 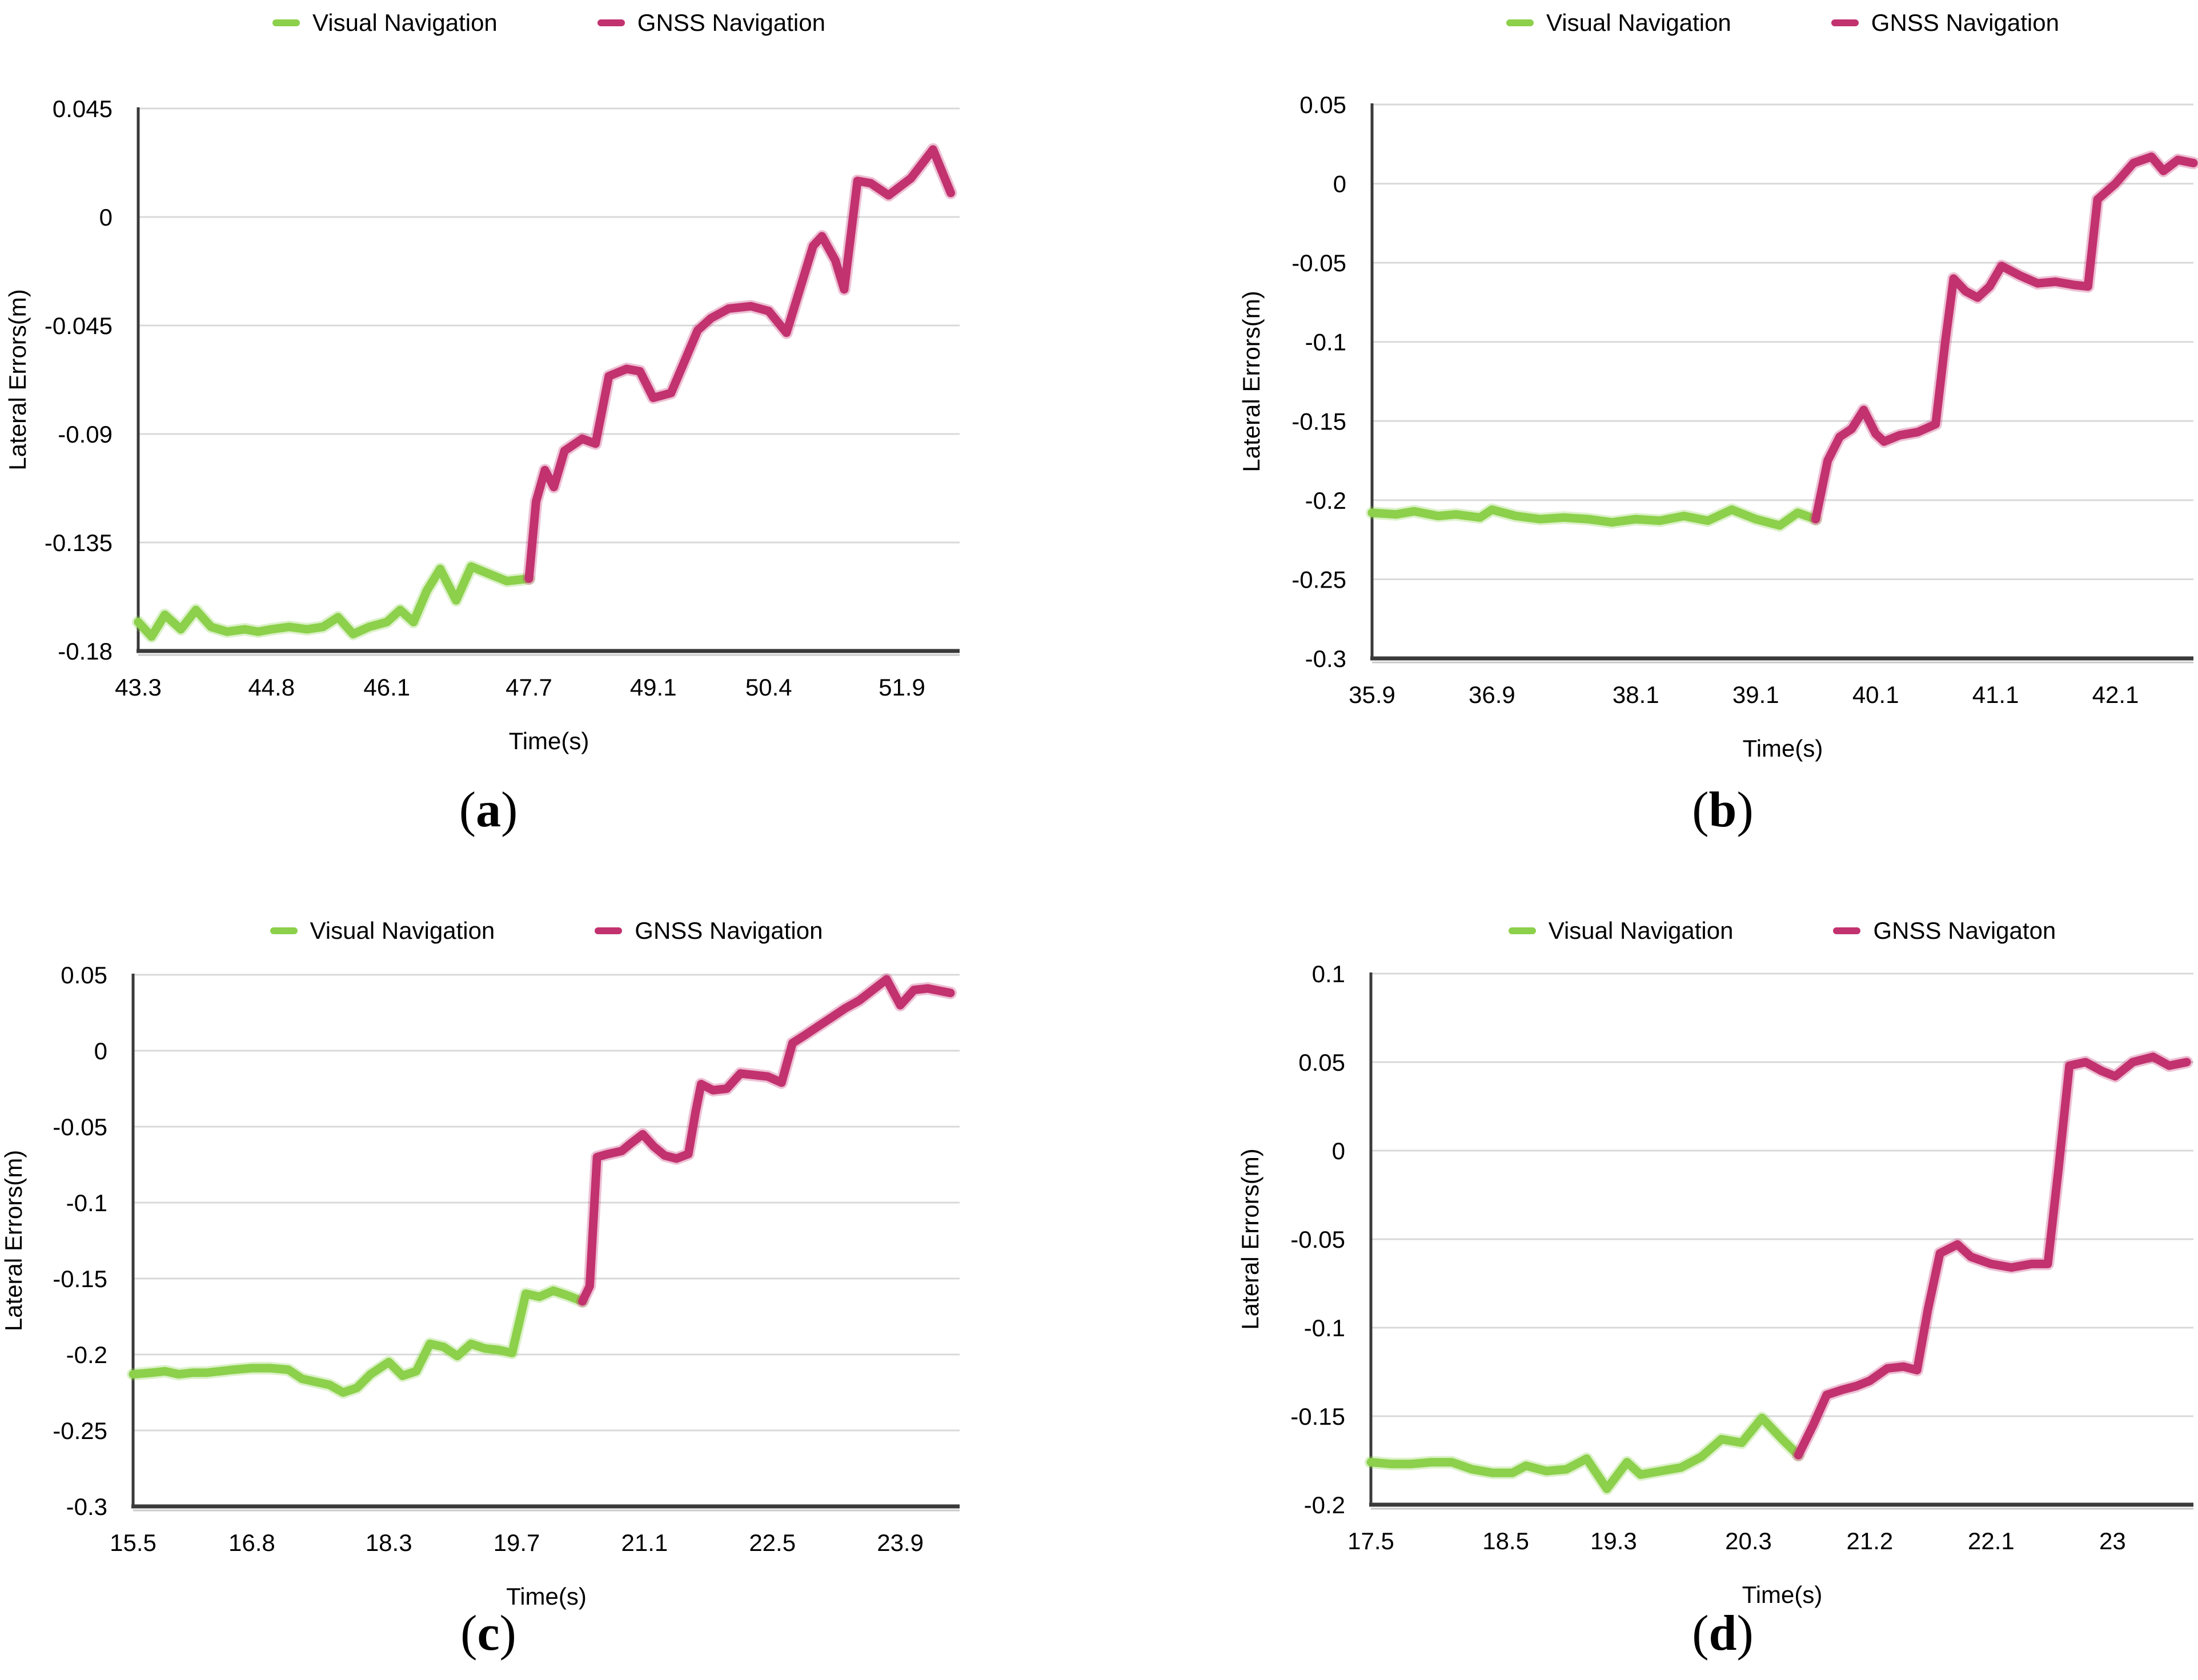 What do you see at coordinates (653, 687) in the screenshot?
I see `x-tick-label: 49.1` at bounding box center [653, 687].